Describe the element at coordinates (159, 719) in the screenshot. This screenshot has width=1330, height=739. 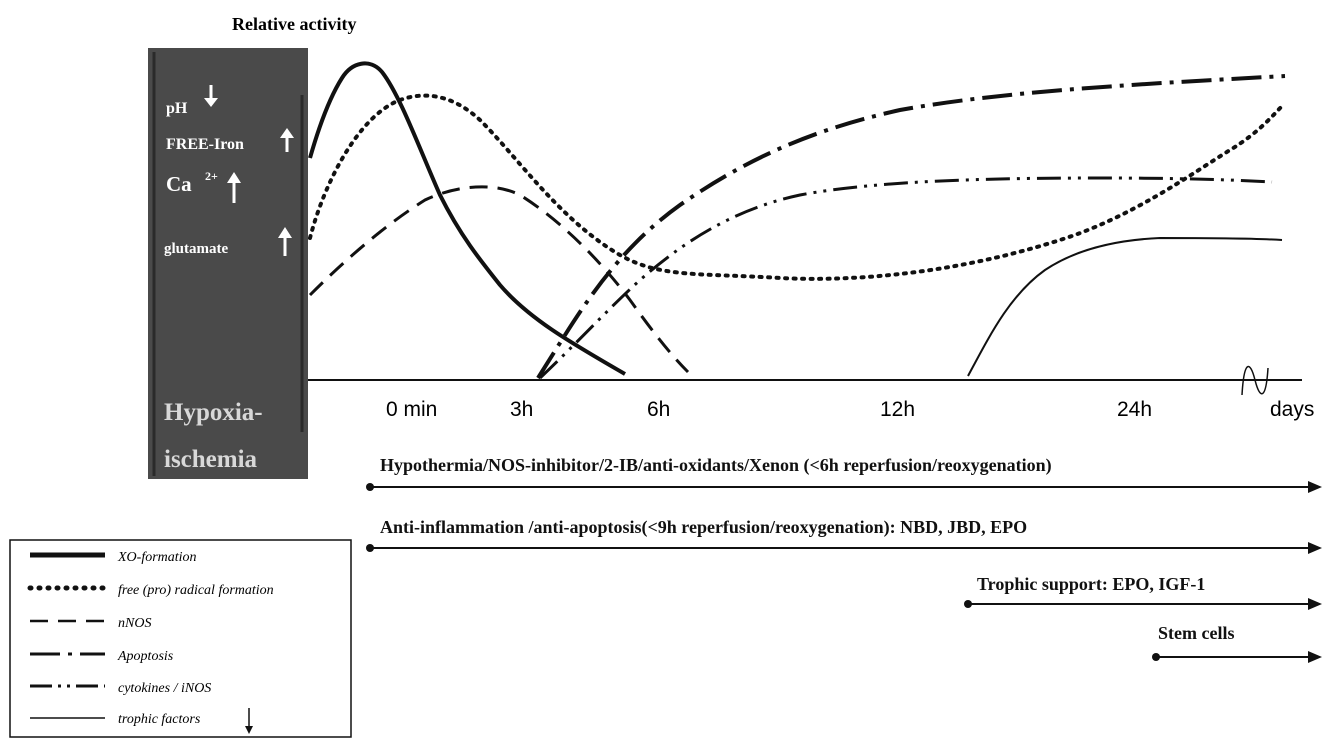
I see `legend-label-trophic: trophic factors` at that location.